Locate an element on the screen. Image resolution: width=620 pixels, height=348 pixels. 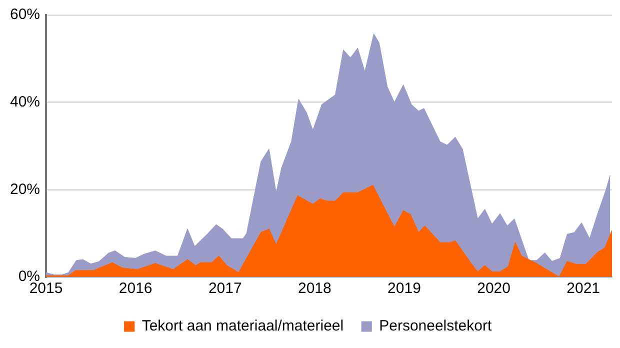
x-tick-label: 2021 is located at coordinates (583, 289).